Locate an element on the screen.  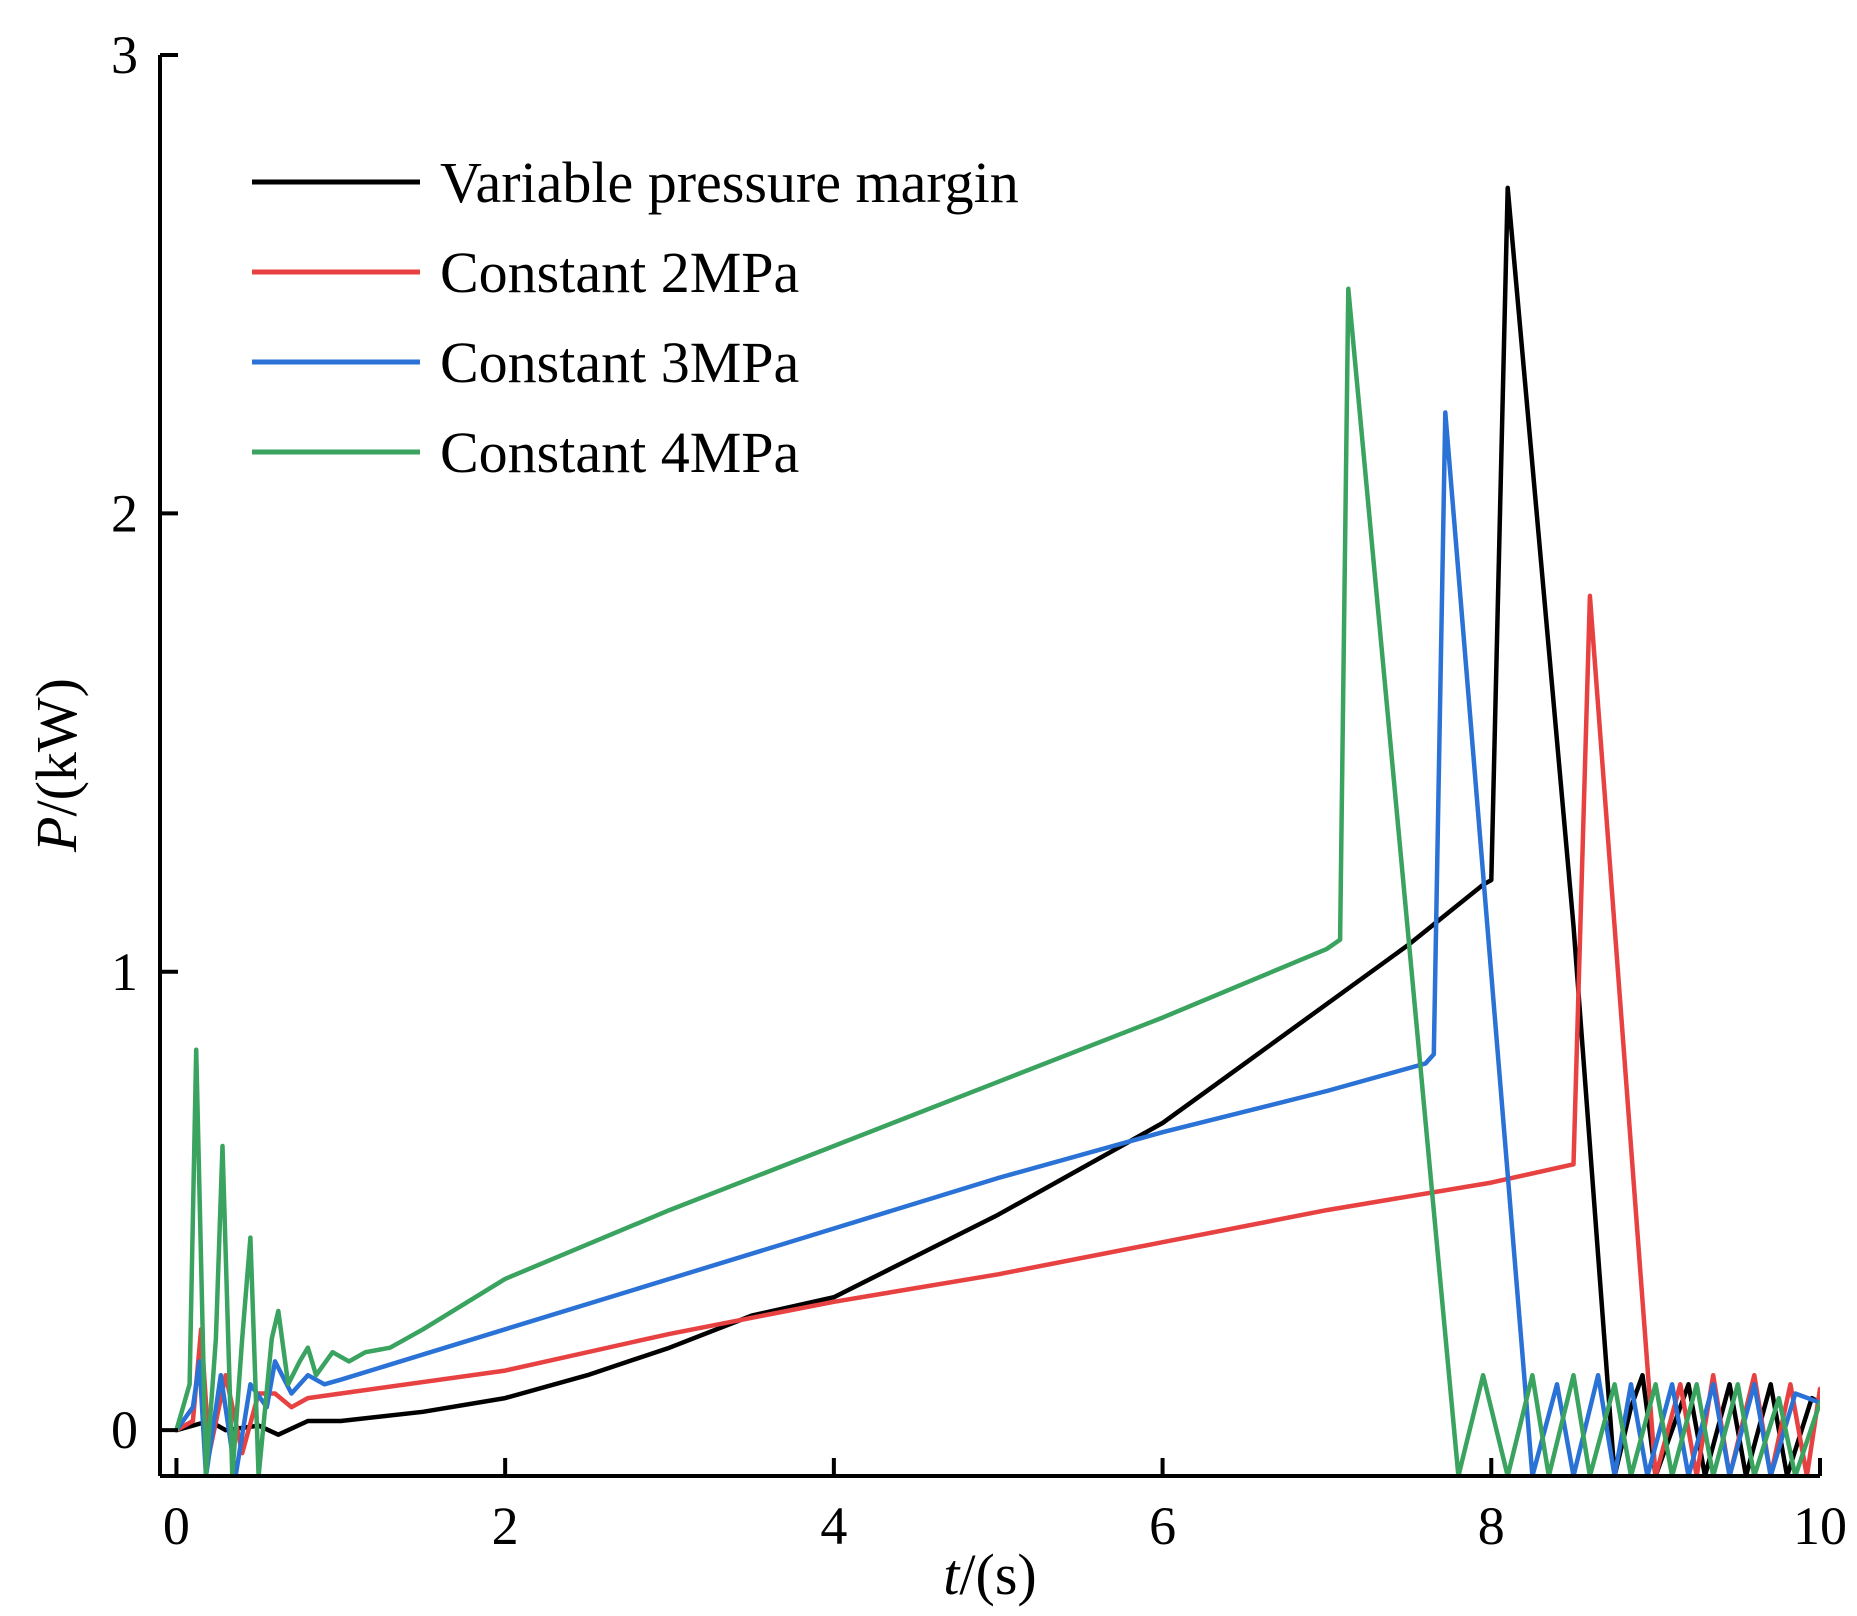
x-tick-label: 10 is located at coordinates (1820, 1526).